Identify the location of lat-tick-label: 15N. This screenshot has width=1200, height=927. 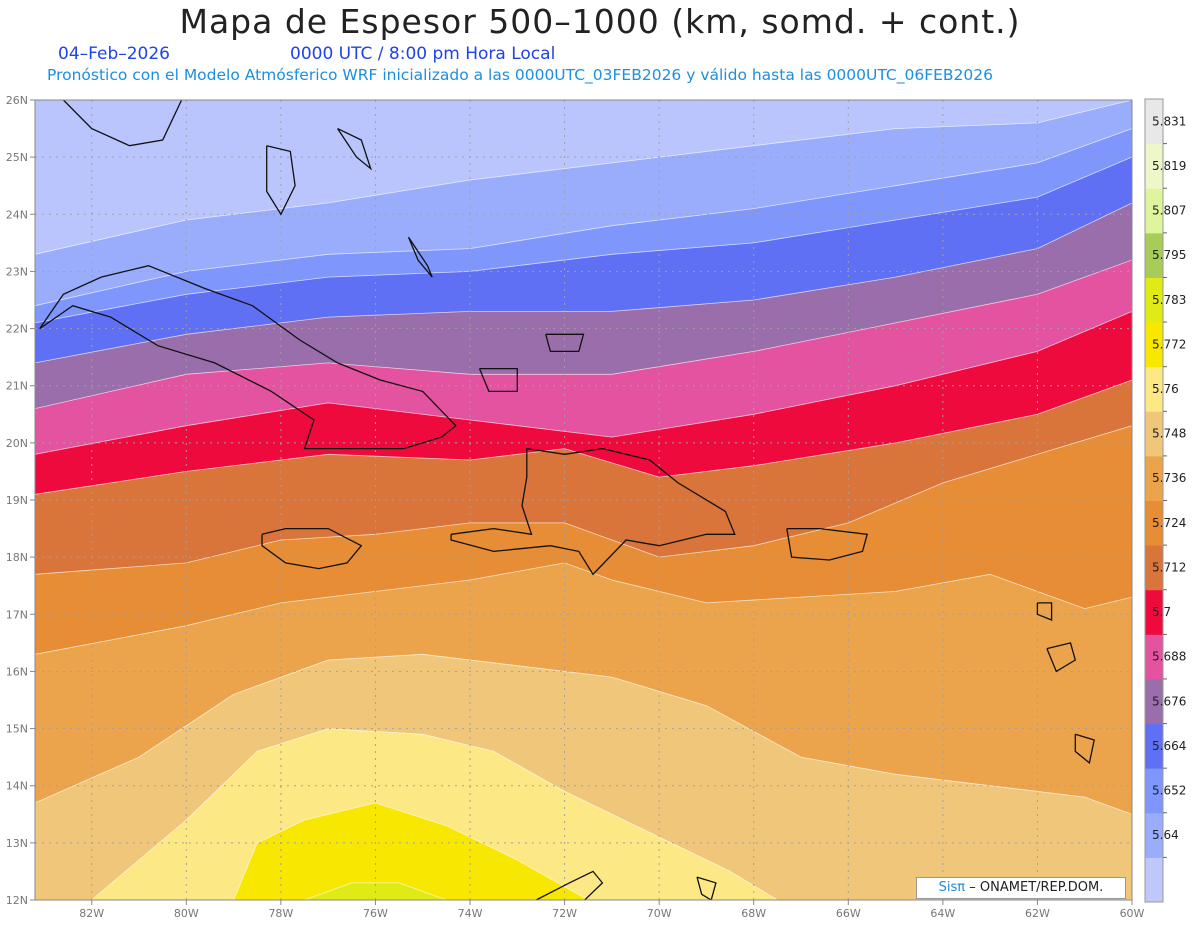
(17, 729).